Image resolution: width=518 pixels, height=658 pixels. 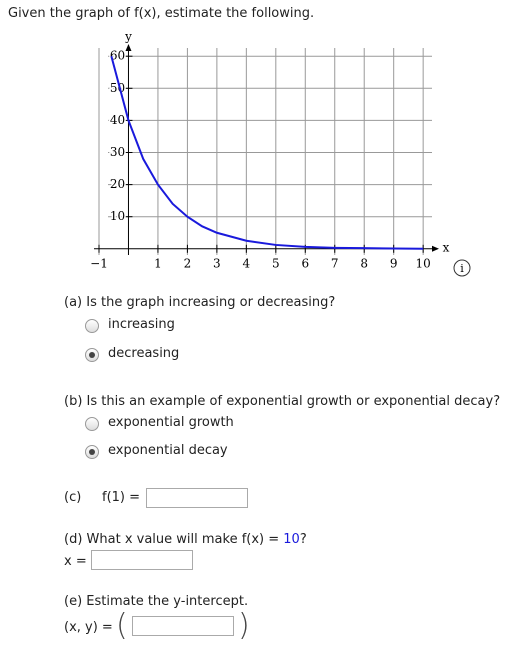 What do you see at coordinates (73, 497) in the screenshot?
I see `question-c: (c)` at bounding box center [73, 497].